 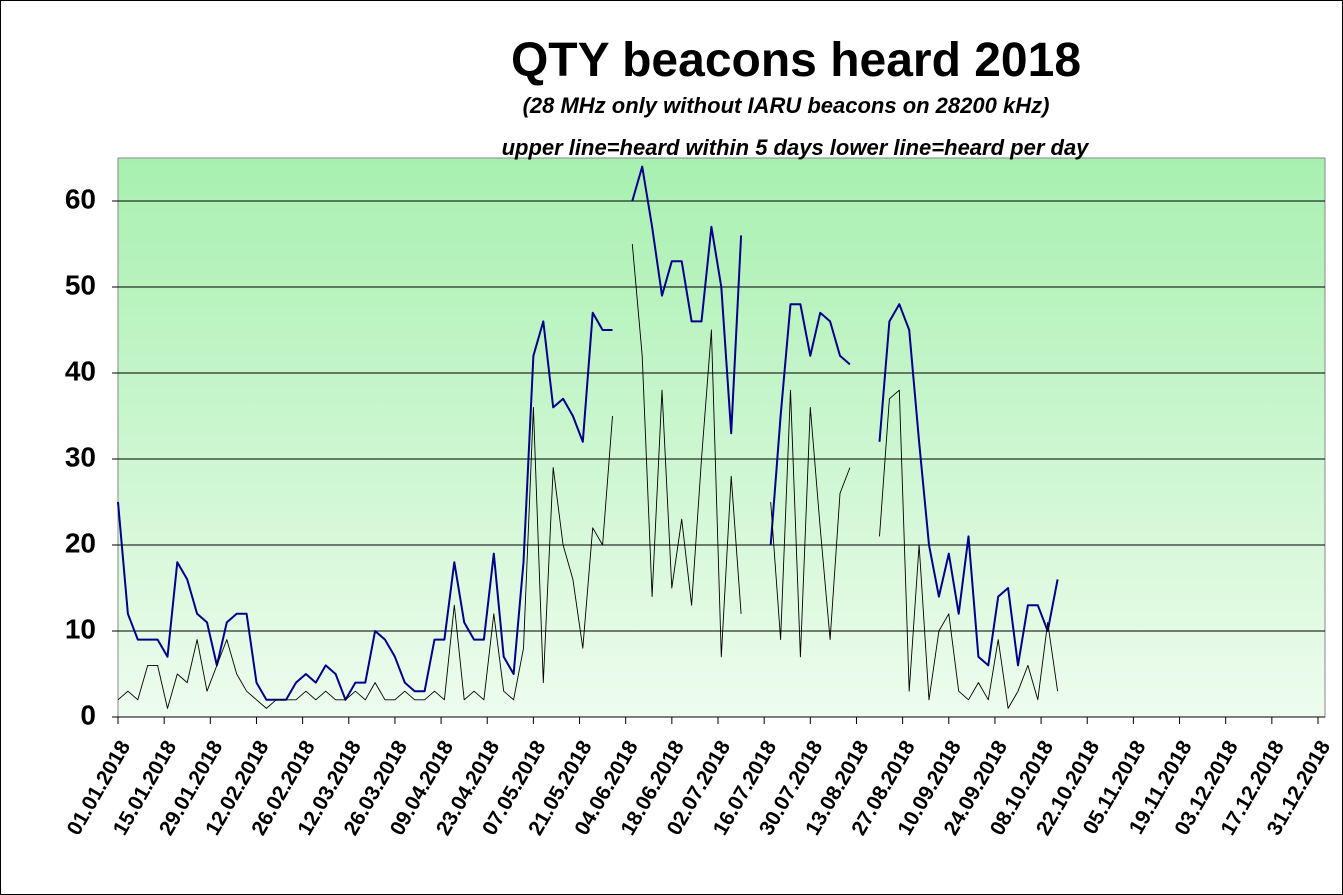 What do you see at coordinates (80, 284) in the screenshot?
I see `y-tick-label: 50` at bounding box center [80, 284].